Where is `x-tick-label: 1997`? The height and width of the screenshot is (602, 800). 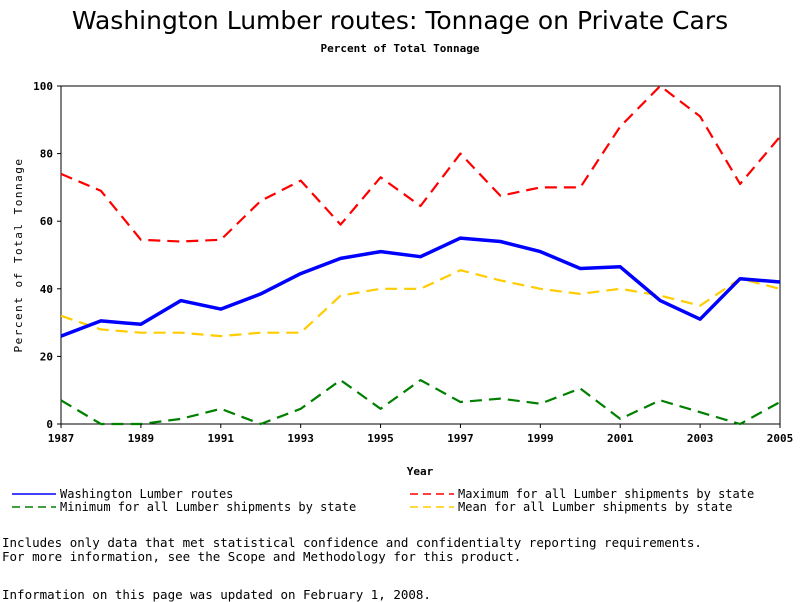
x-tick-label: 1997 is located at coordinates (460, 438).